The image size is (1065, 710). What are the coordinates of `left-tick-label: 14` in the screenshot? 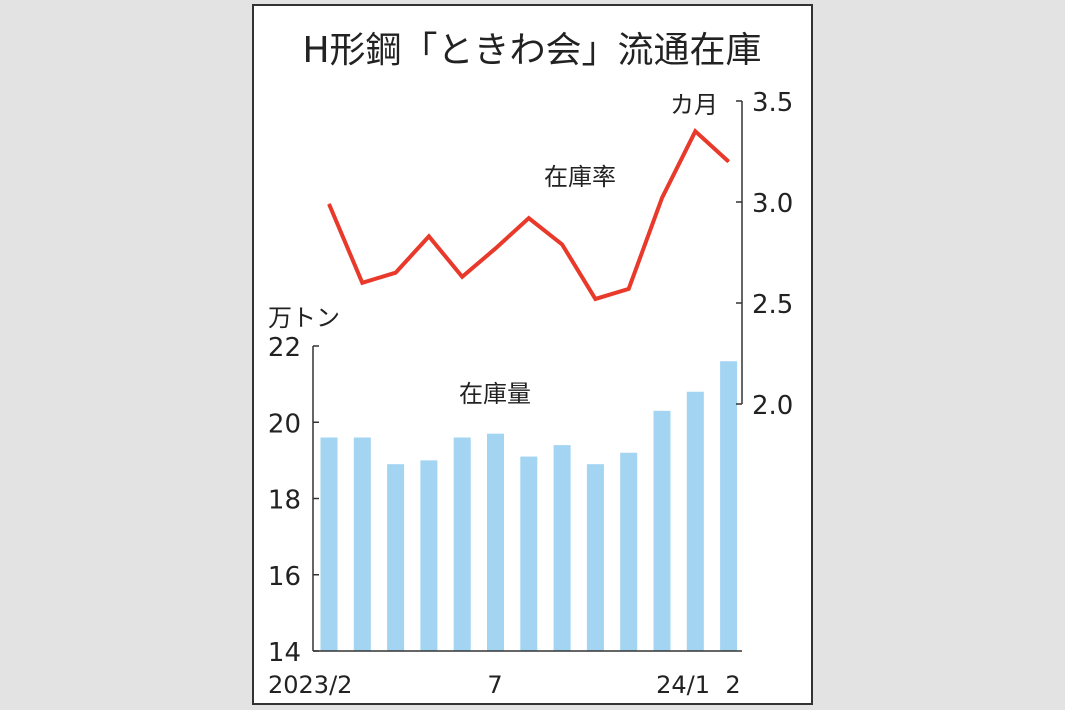 It's located at (284, 653).